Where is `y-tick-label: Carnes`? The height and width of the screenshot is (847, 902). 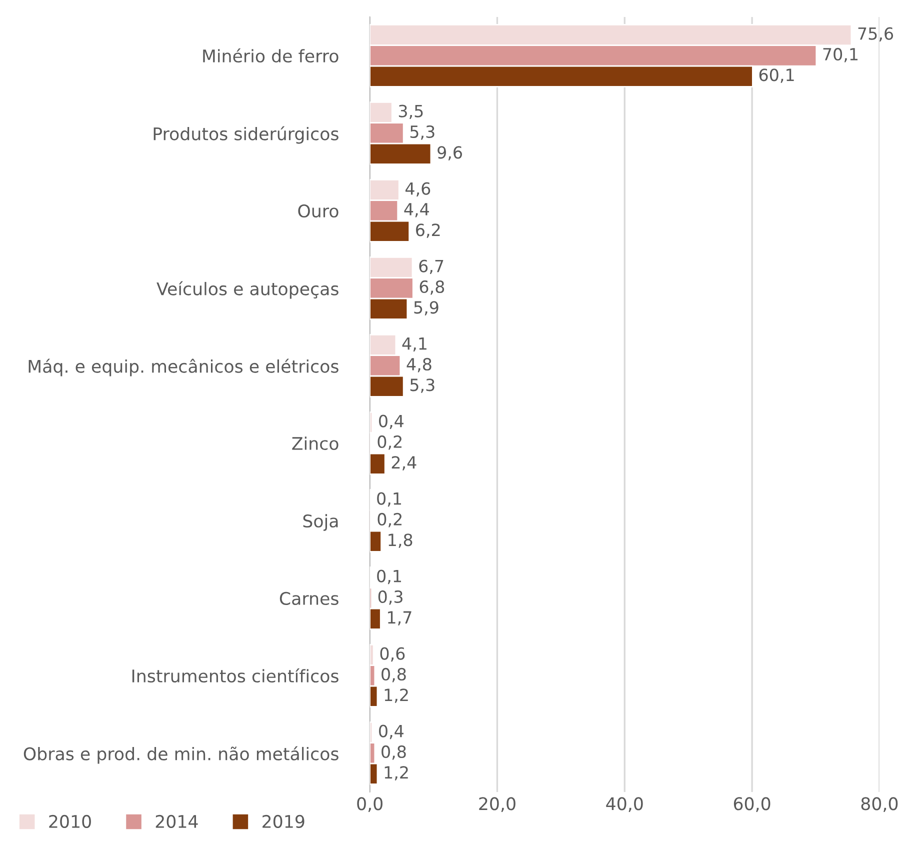 y-tick-label: Carnes is located at coordinates (309, 599).